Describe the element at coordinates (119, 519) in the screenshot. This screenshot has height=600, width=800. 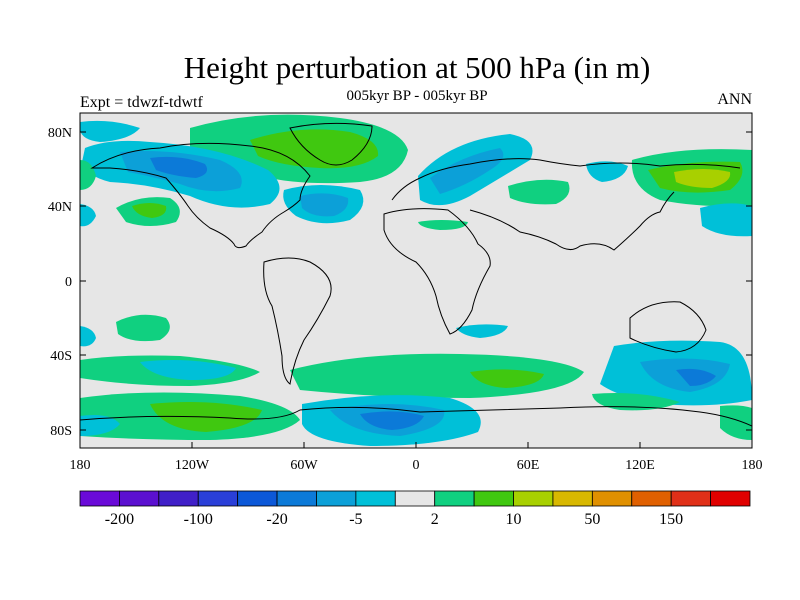
I see `colorbar-label: -200` at that location.